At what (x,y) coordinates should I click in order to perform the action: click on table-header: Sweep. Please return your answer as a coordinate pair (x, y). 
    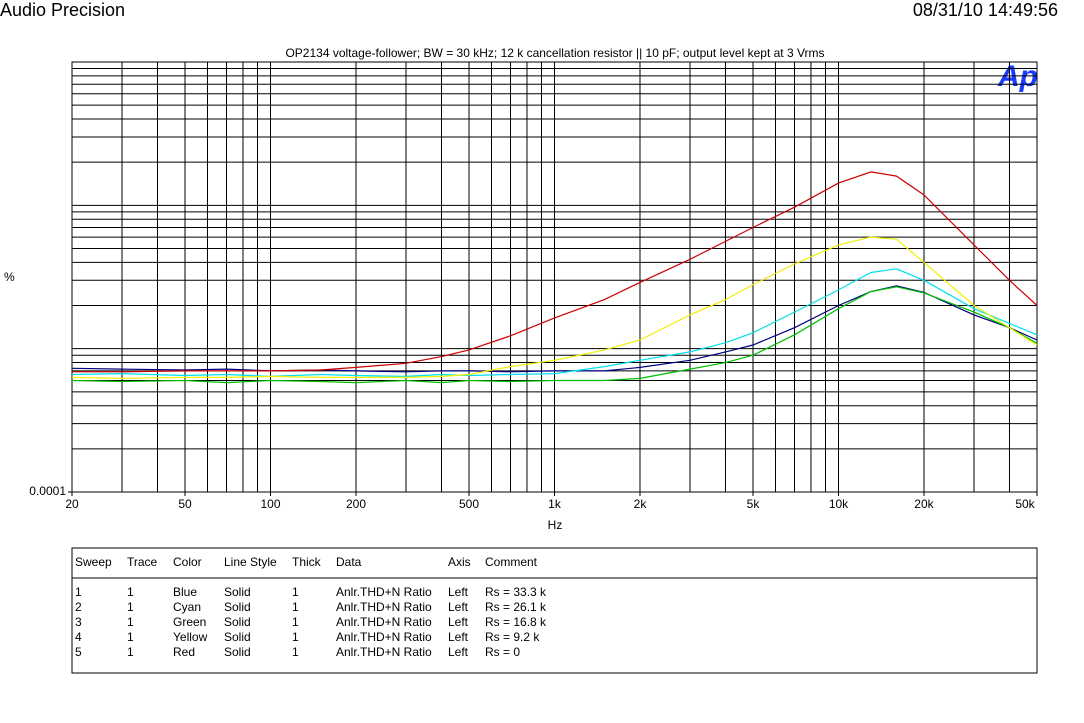
    Looking at the image, I should click on (93, 562).